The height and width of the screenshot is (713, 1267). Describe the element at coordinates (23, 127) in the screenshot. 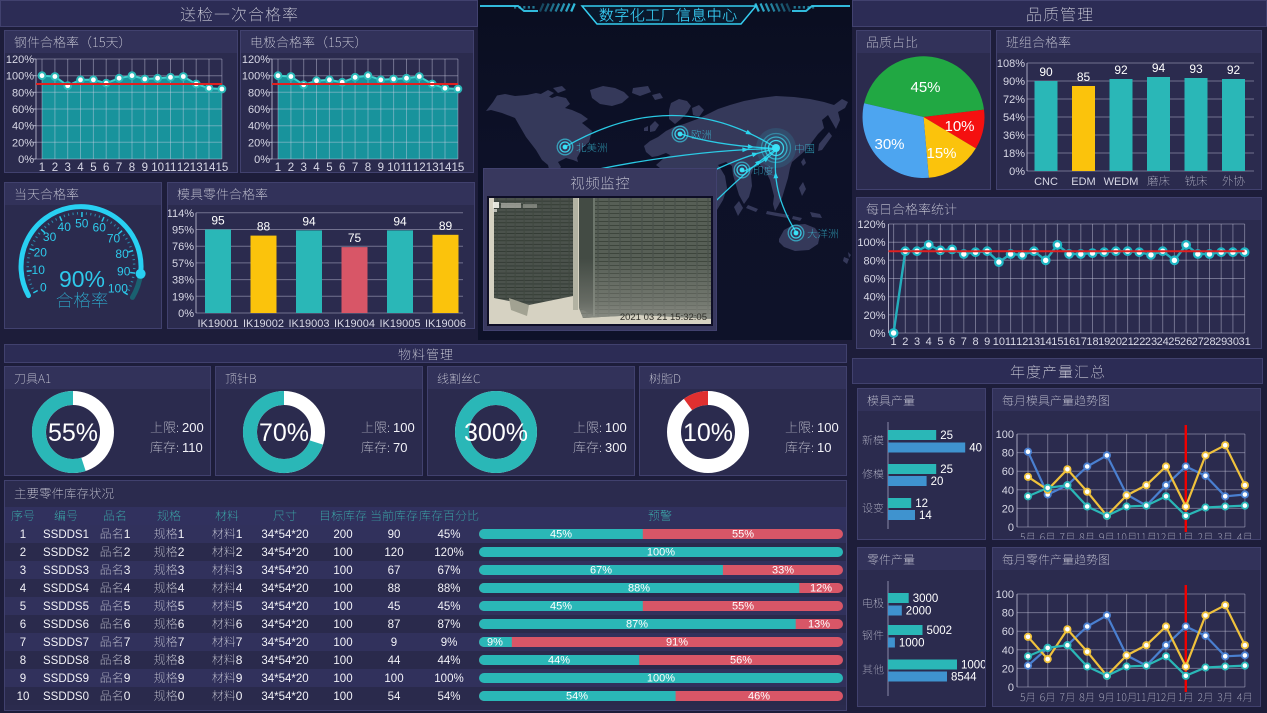

I see `svg-text: 40%` at that location.